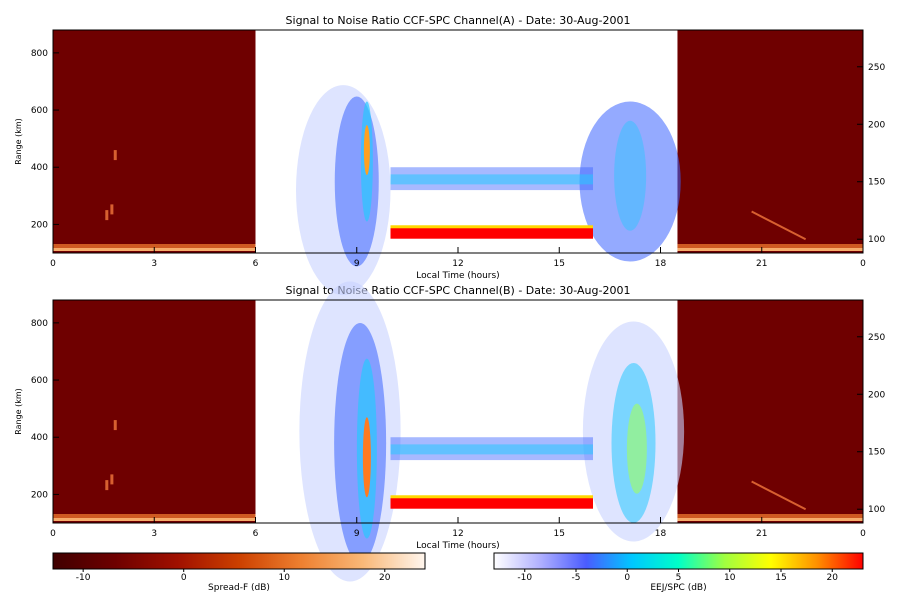 The image size is (900, 600). Describe the element at coordinates (239, 572) in the screenshot. I see `colorbar-spreadf: -10 0 10 20 Spread-F (dB)` at that location.